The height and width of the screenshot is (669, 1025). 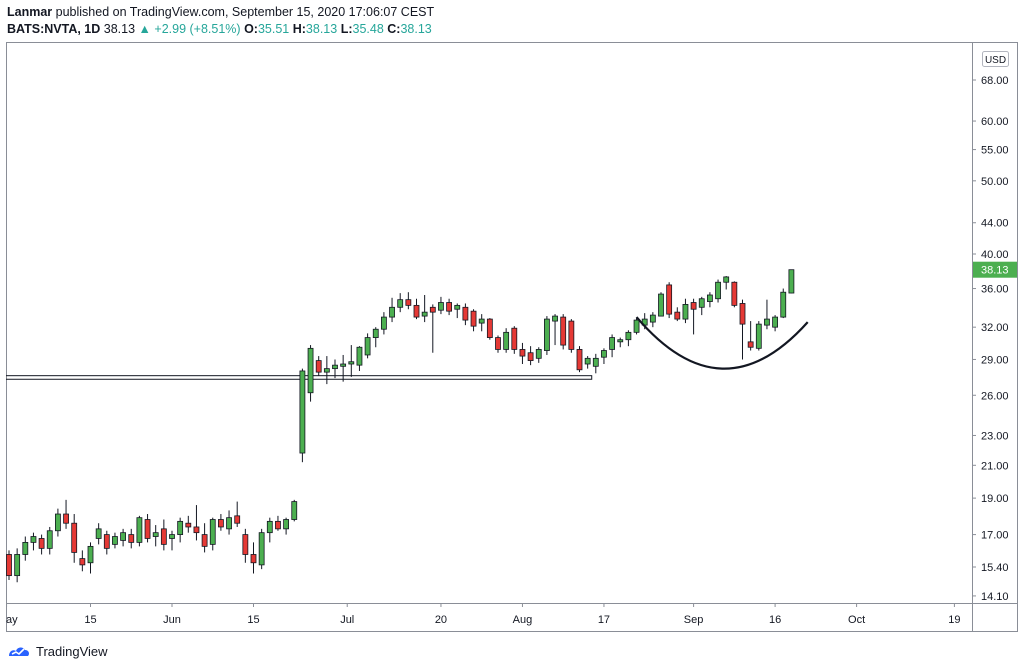 I want to click on time-tick-label: Sep, so click(x=694, y=620).